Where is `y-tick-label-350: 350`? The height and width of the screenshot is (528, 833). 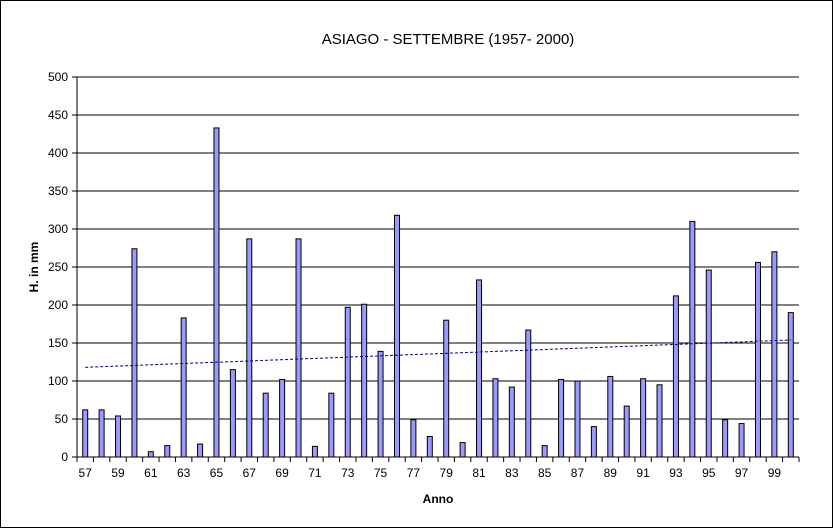
y-tick-label-350: 350 is located at coordinates (58, 191).